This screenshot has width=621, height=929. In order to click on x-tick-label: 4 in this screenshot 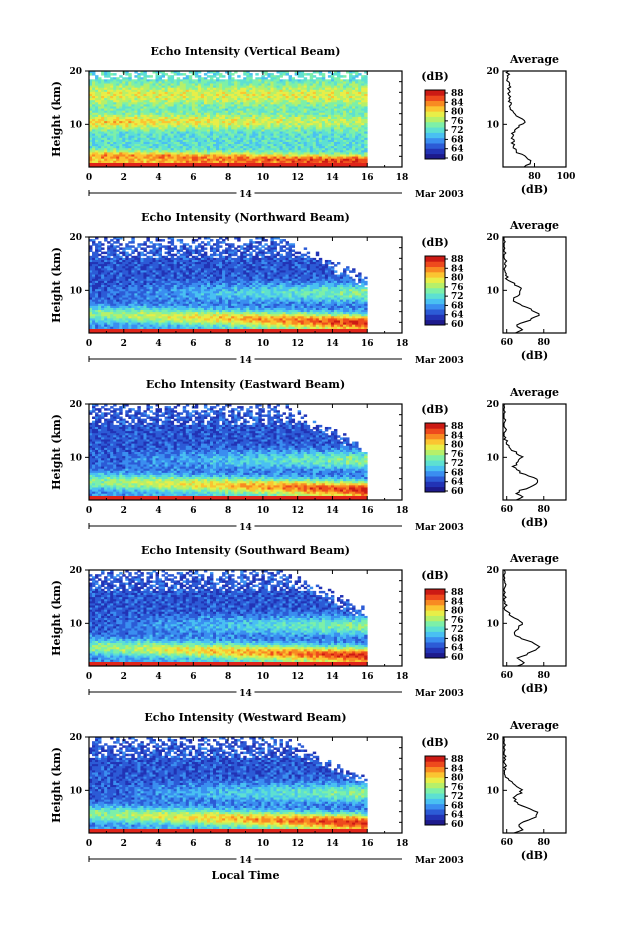, I will do `click(158, 677)`.